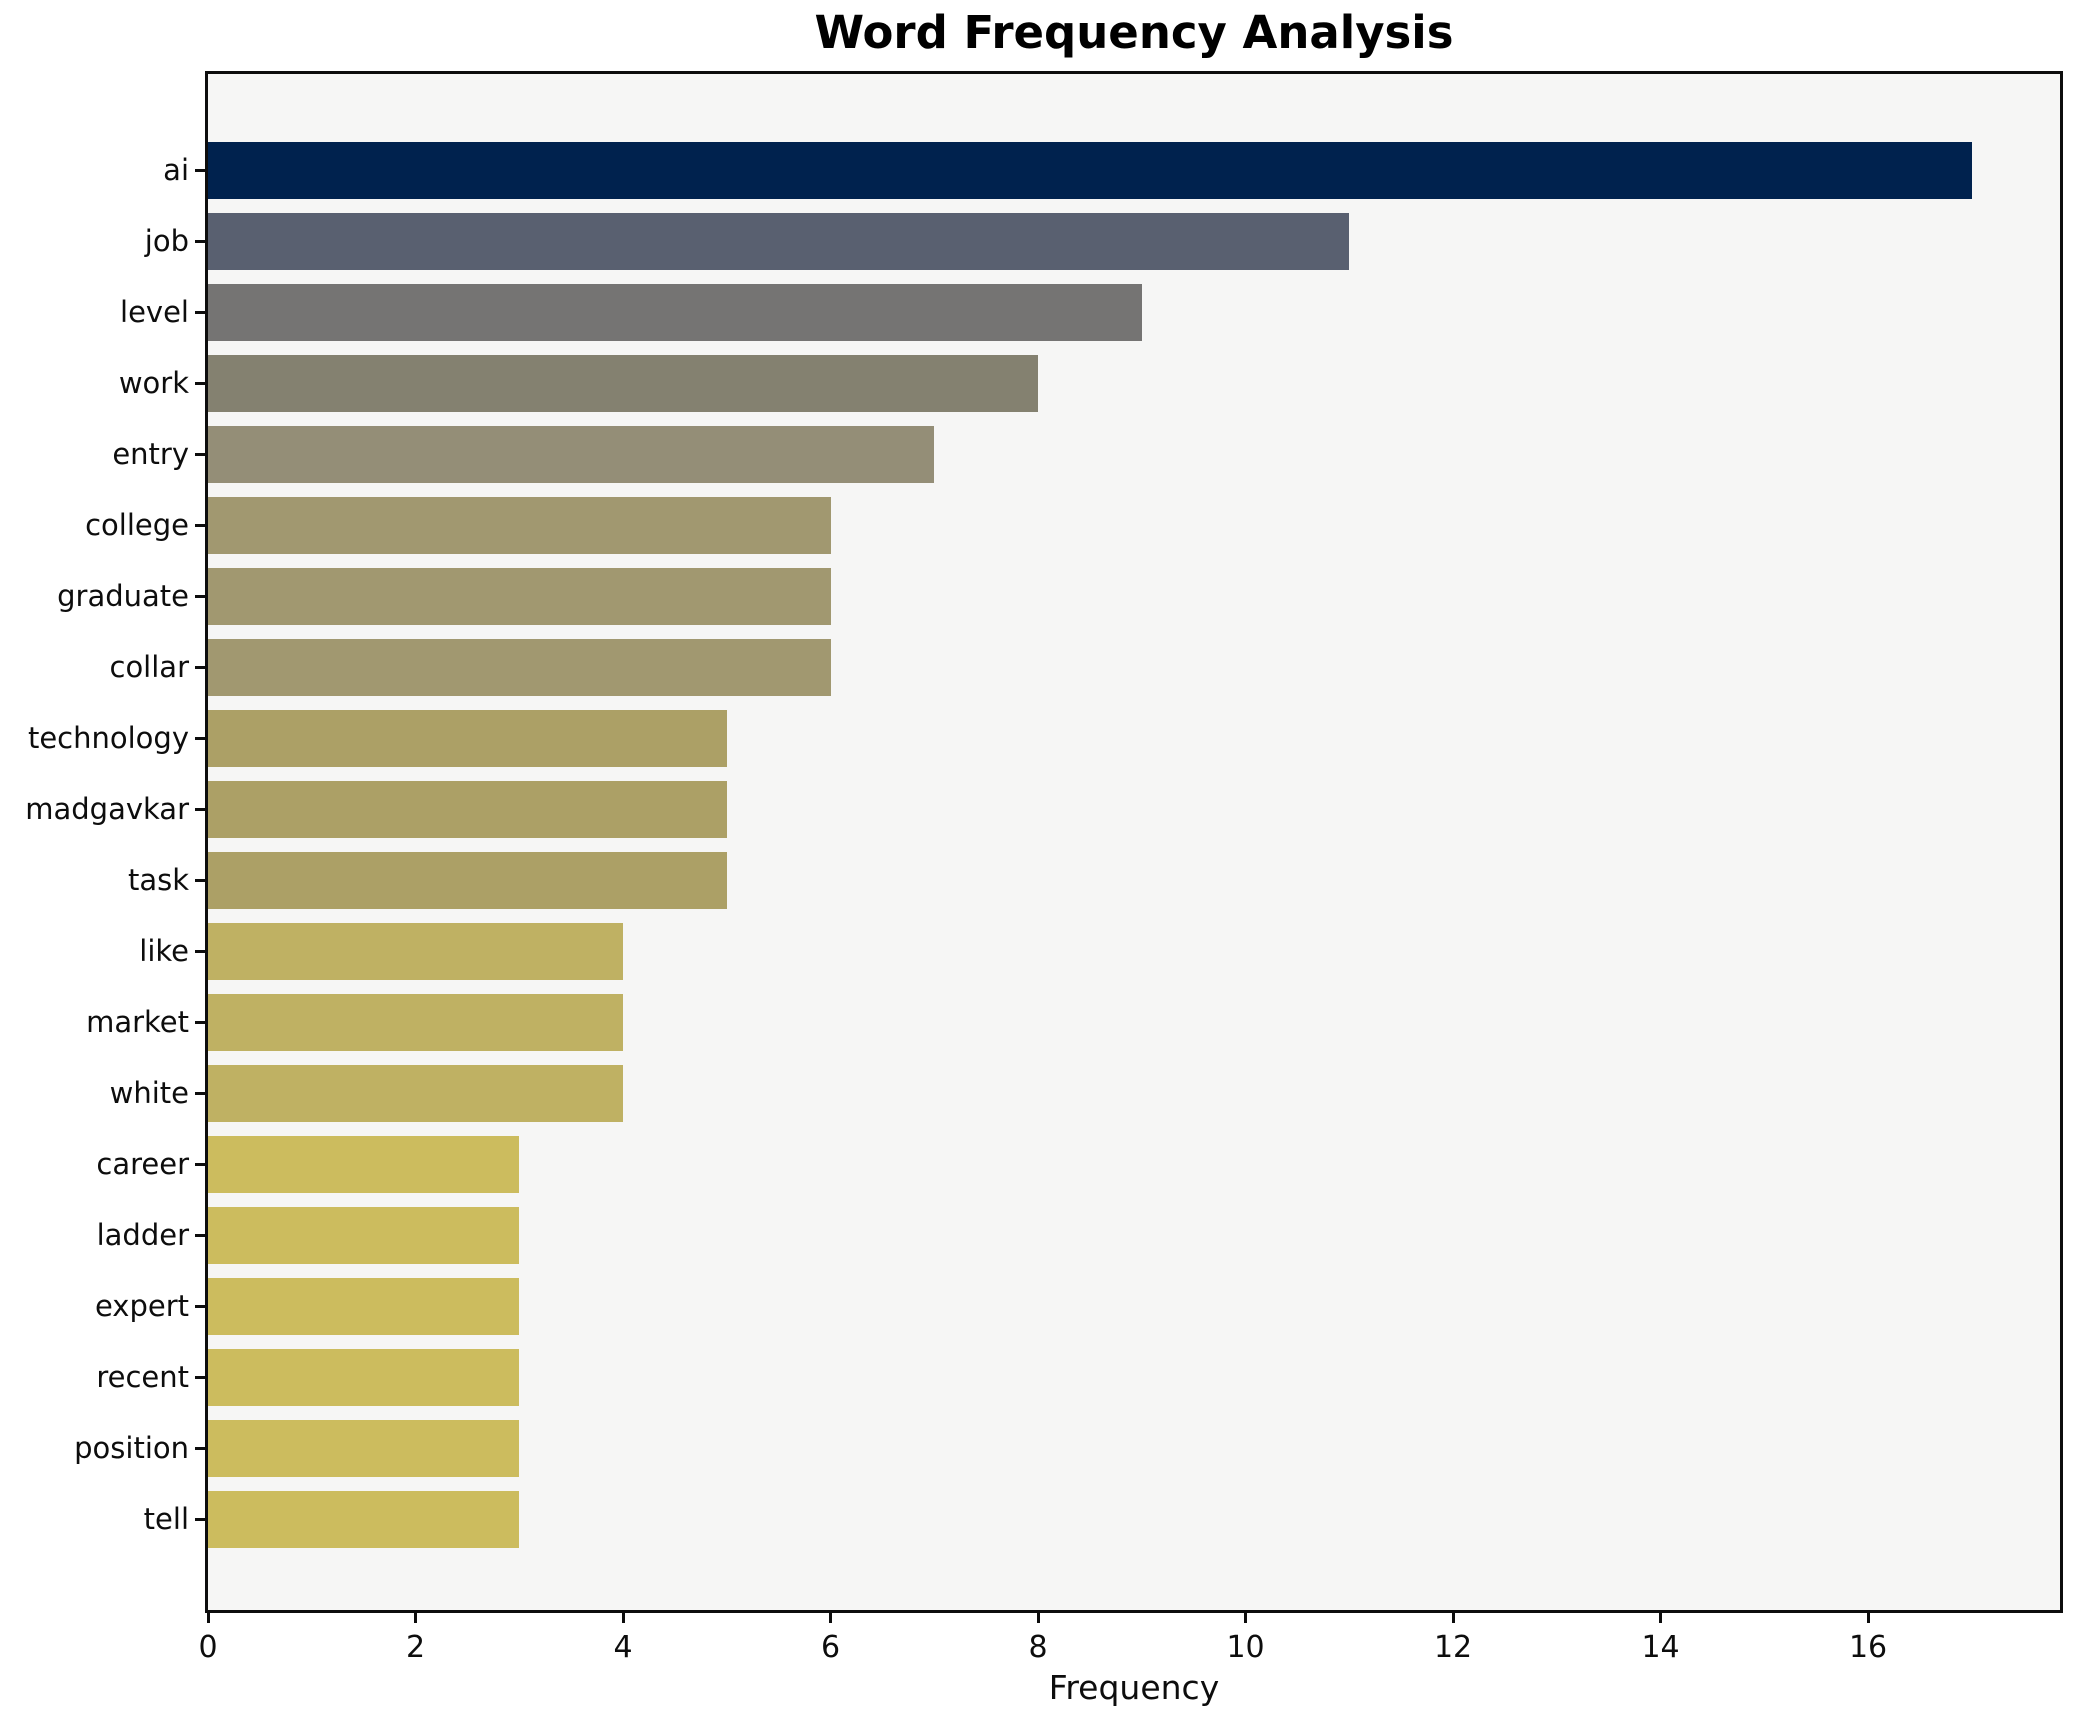 The height and width of the screenshot is (1722, 2084). Describe the element at coordinates (1038, 1647) in the screenshot. I see `x-tick-label-8: 8` at that location.